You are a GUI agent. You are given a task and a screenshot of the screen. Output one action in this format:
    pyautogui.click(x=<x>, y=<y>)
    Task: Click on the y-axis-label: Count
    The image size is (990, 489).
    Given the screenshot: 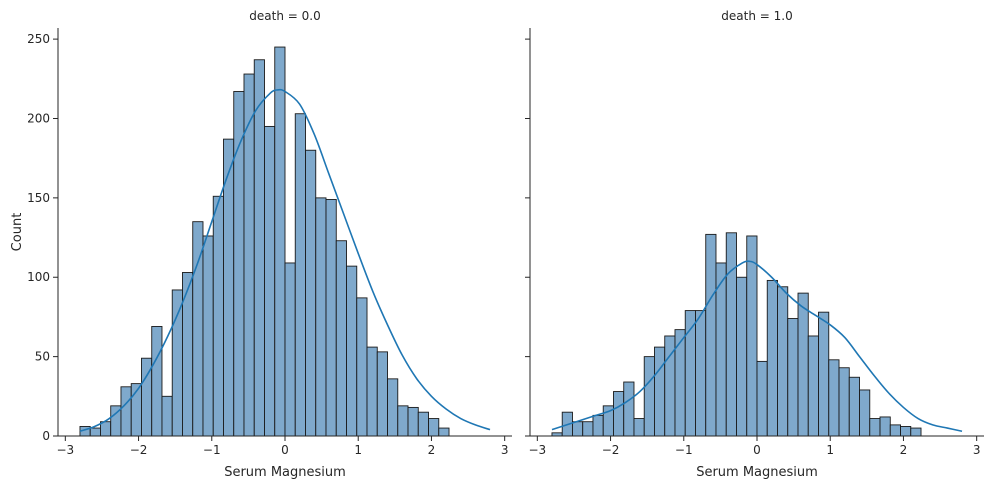 What is the action you would take?
    pyautogui.click(x=17, y=232)
    